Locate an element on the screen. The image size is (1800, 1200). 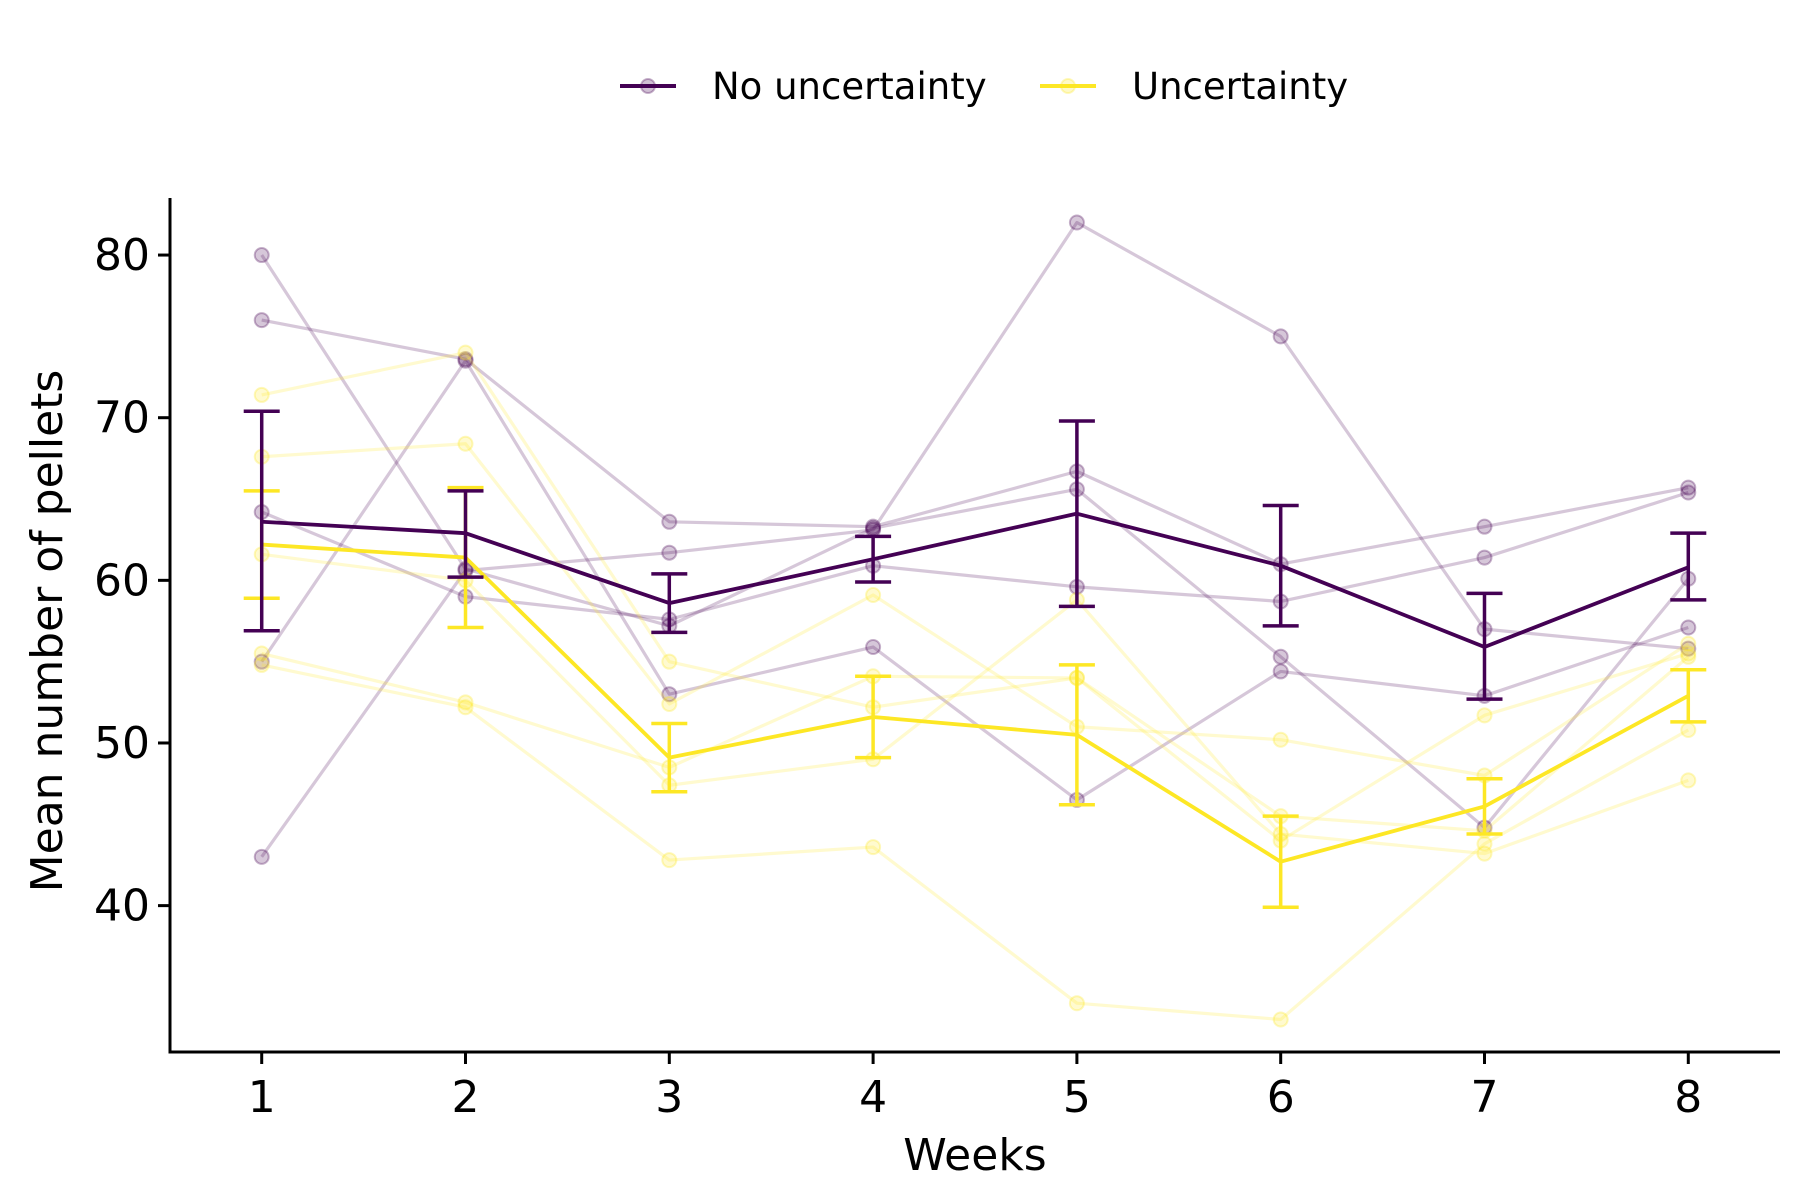
y-tick-label: 60 is located at coordinates (122, 580).